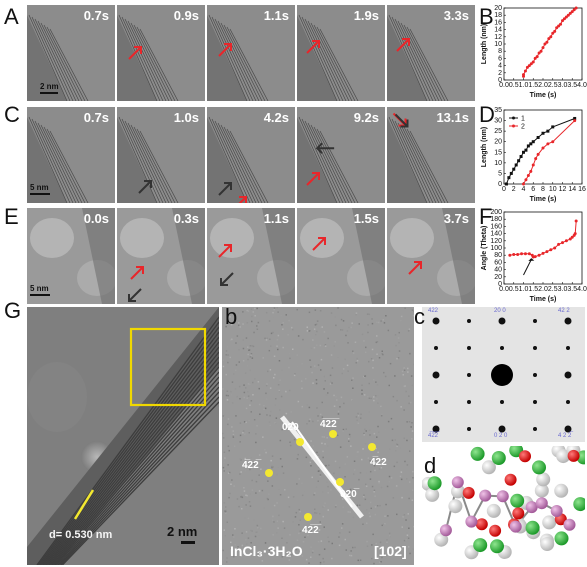 Image resolution: width=587 pixels, height=567 pixels. I want to click on y-tick-label: 160, so click(496, 226).